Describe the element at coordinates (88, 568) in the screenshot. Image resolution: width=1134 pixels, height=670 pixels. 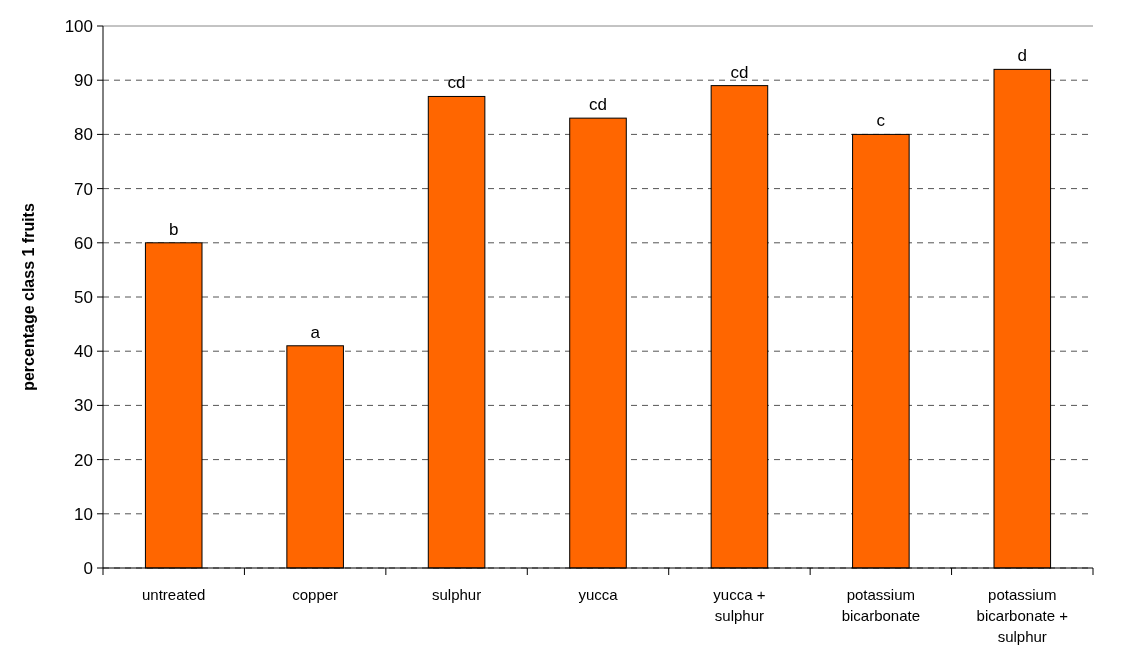
I see `y-tick-label: 0` at that location.